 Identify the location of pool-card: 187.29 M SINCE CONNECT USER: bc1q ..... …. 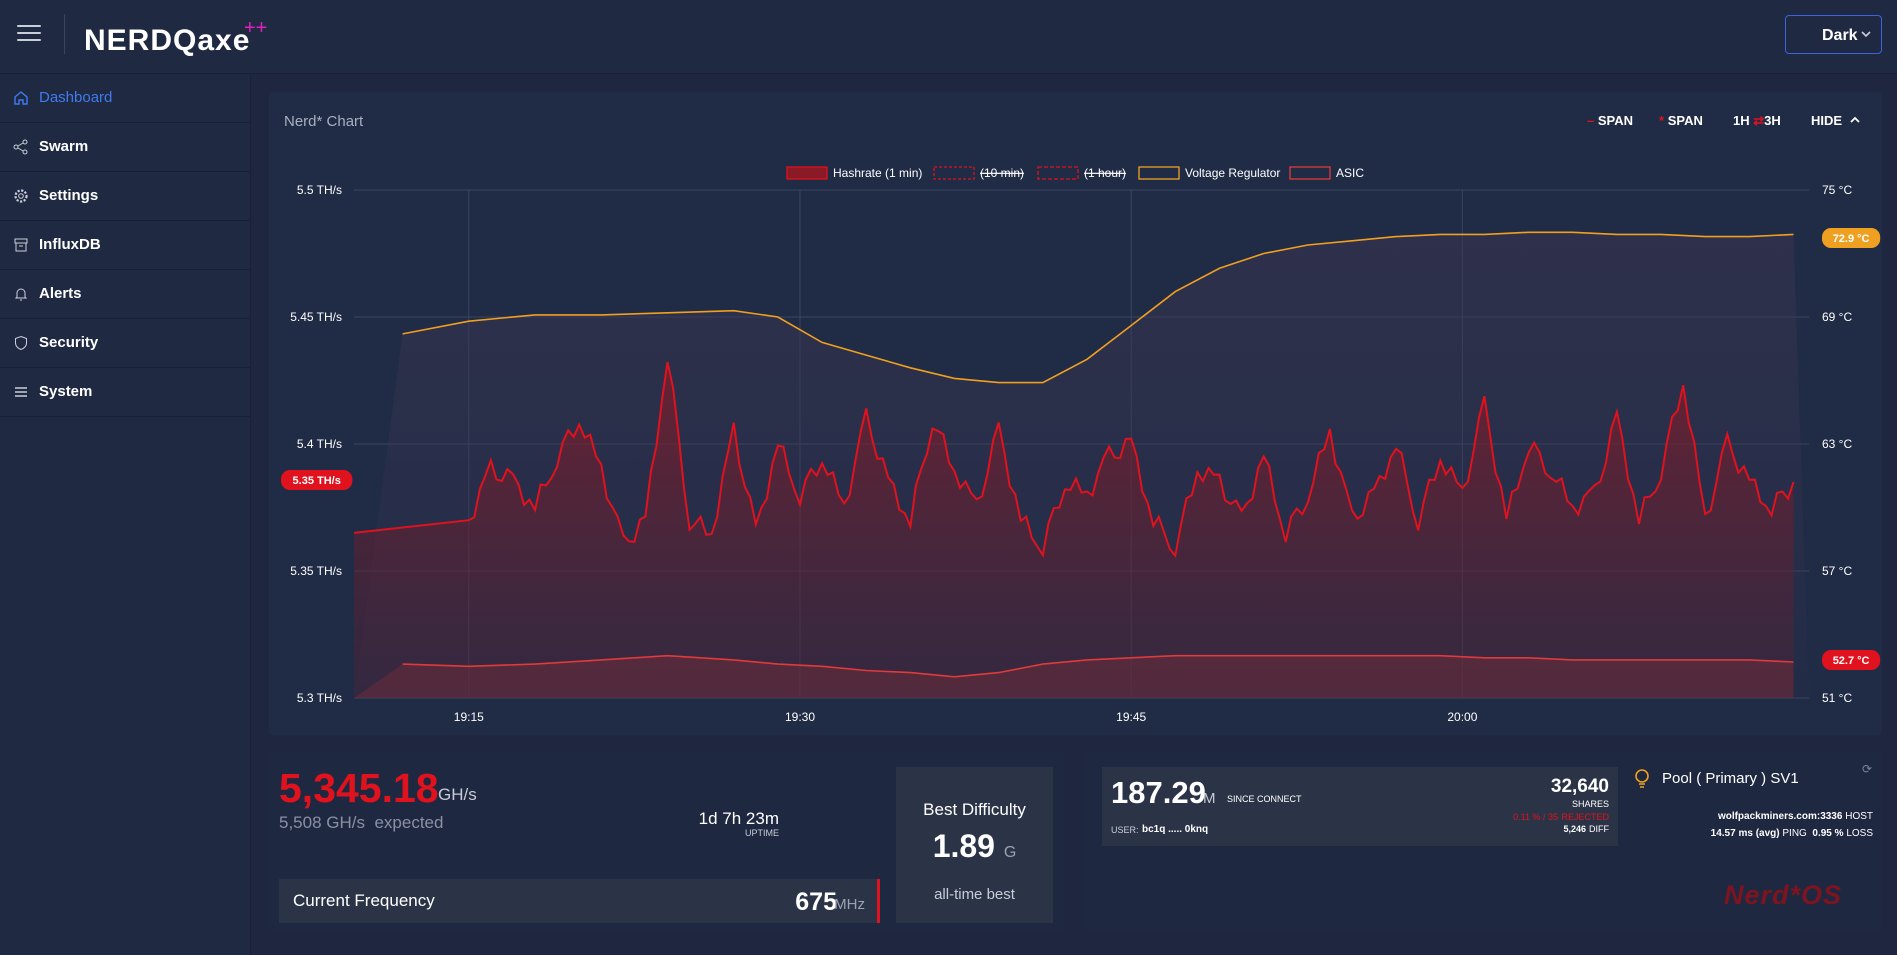
(1483, 841).